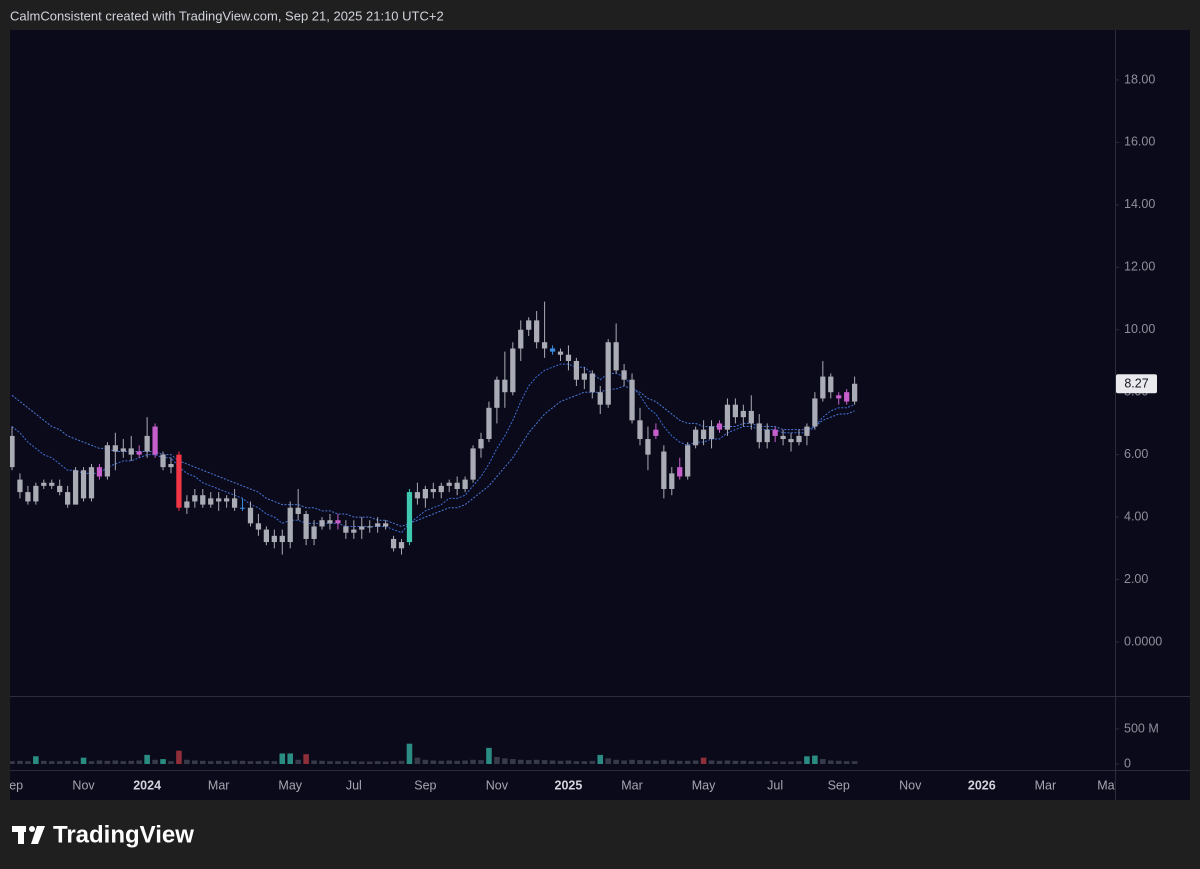 The height and width of the screenshot is (869, 1200). I want to click on x-tick-label: Sep, so click(839, 785).